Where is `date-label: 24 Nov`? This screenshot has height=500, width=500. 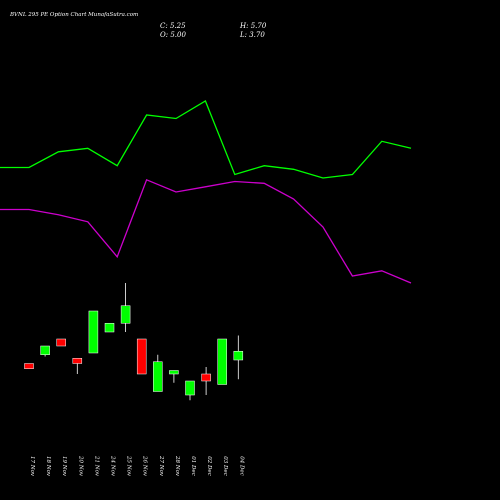
date-label: 24 Nov is located at coordinates (113, 466).